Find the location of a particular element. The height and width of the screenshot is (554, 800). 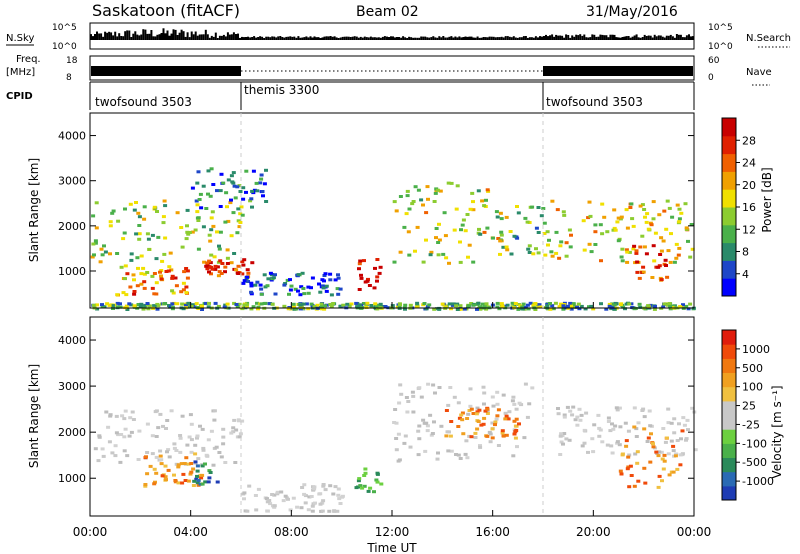

power-colorbar-segment is located at coordinates (729, 234).